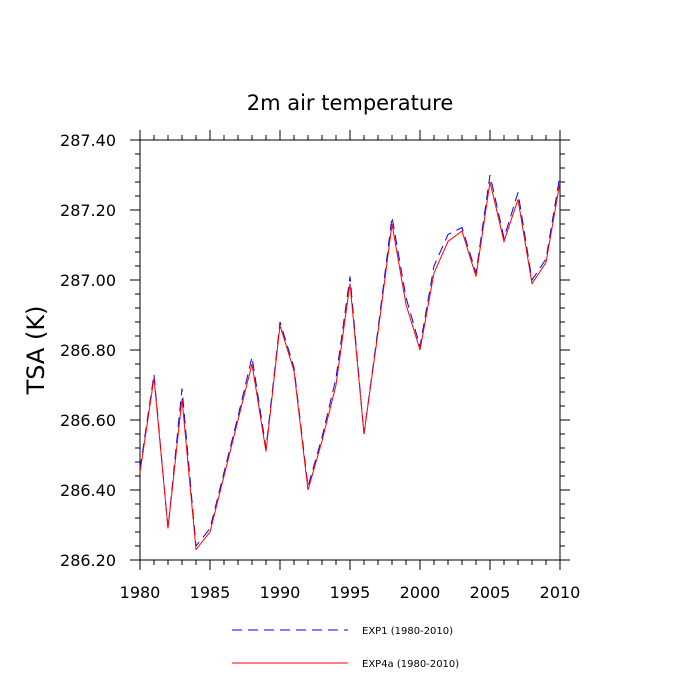  I want to click on y-tick-label: 286.60, so click(88, 420).